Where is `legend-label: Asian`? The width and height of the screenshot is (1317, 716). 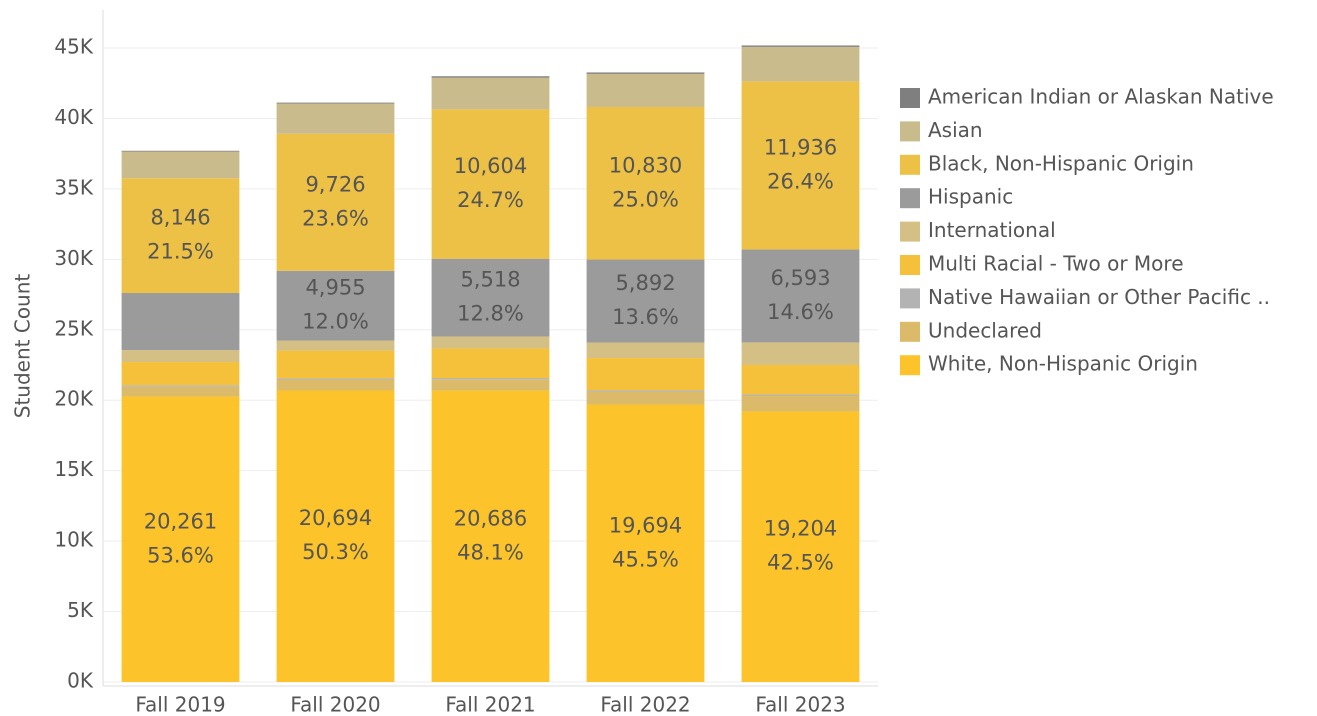
legend-label: Asian is located at coordinates (955, 130).